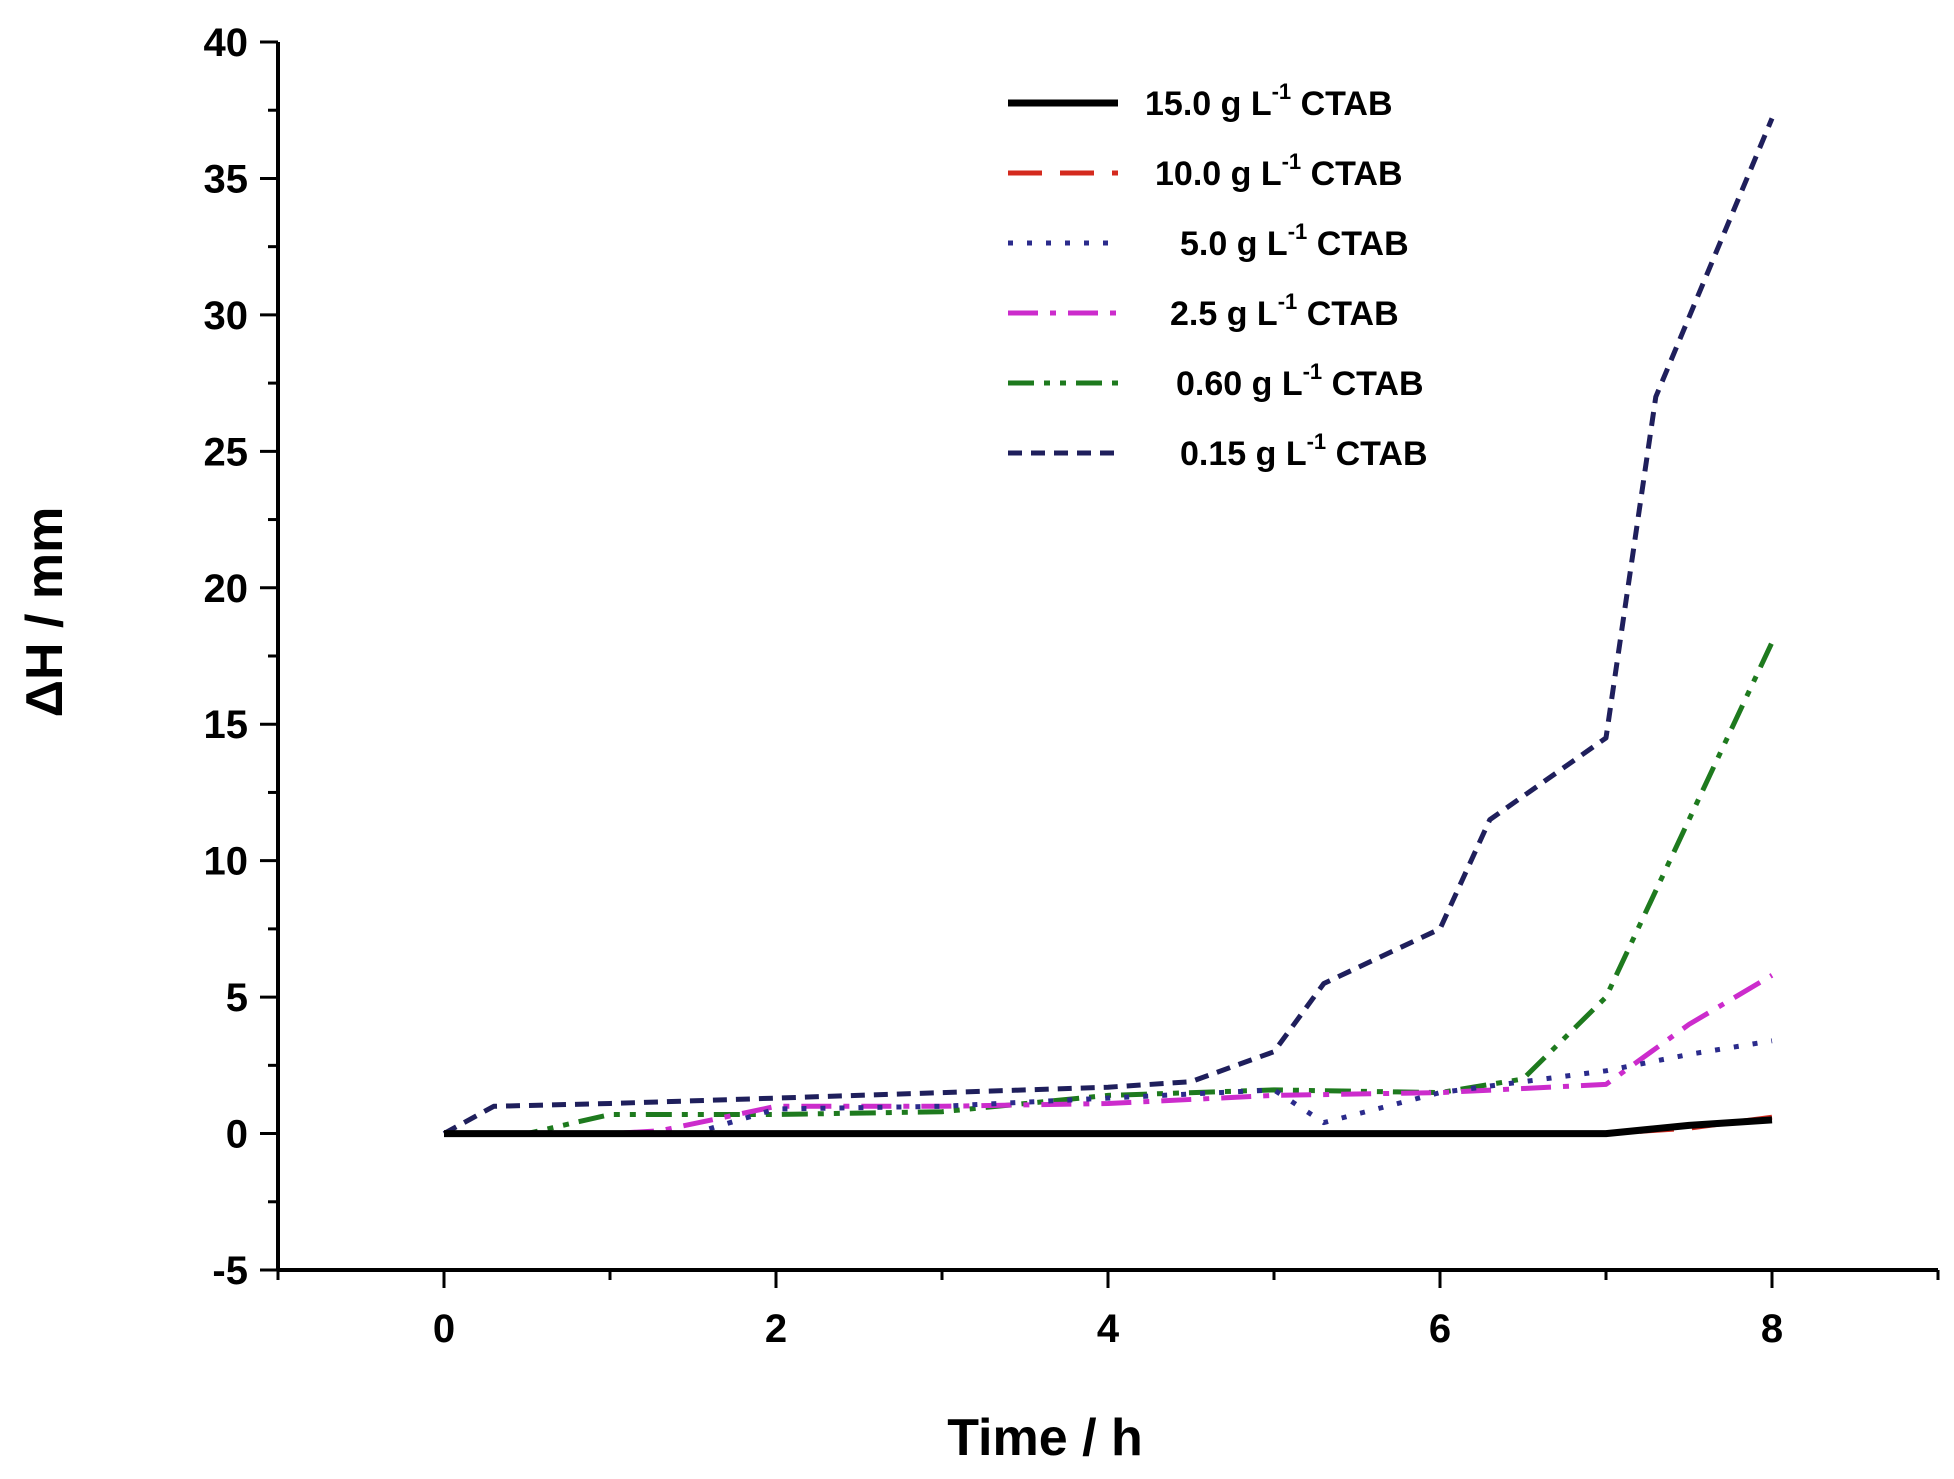 The width and height of the screenshot is (1954, 1479). Describe the element at coordinates (1304, 451) in the screenshot. I see `legend-label-5: 0.15 g L-1 CTAB` at that location.